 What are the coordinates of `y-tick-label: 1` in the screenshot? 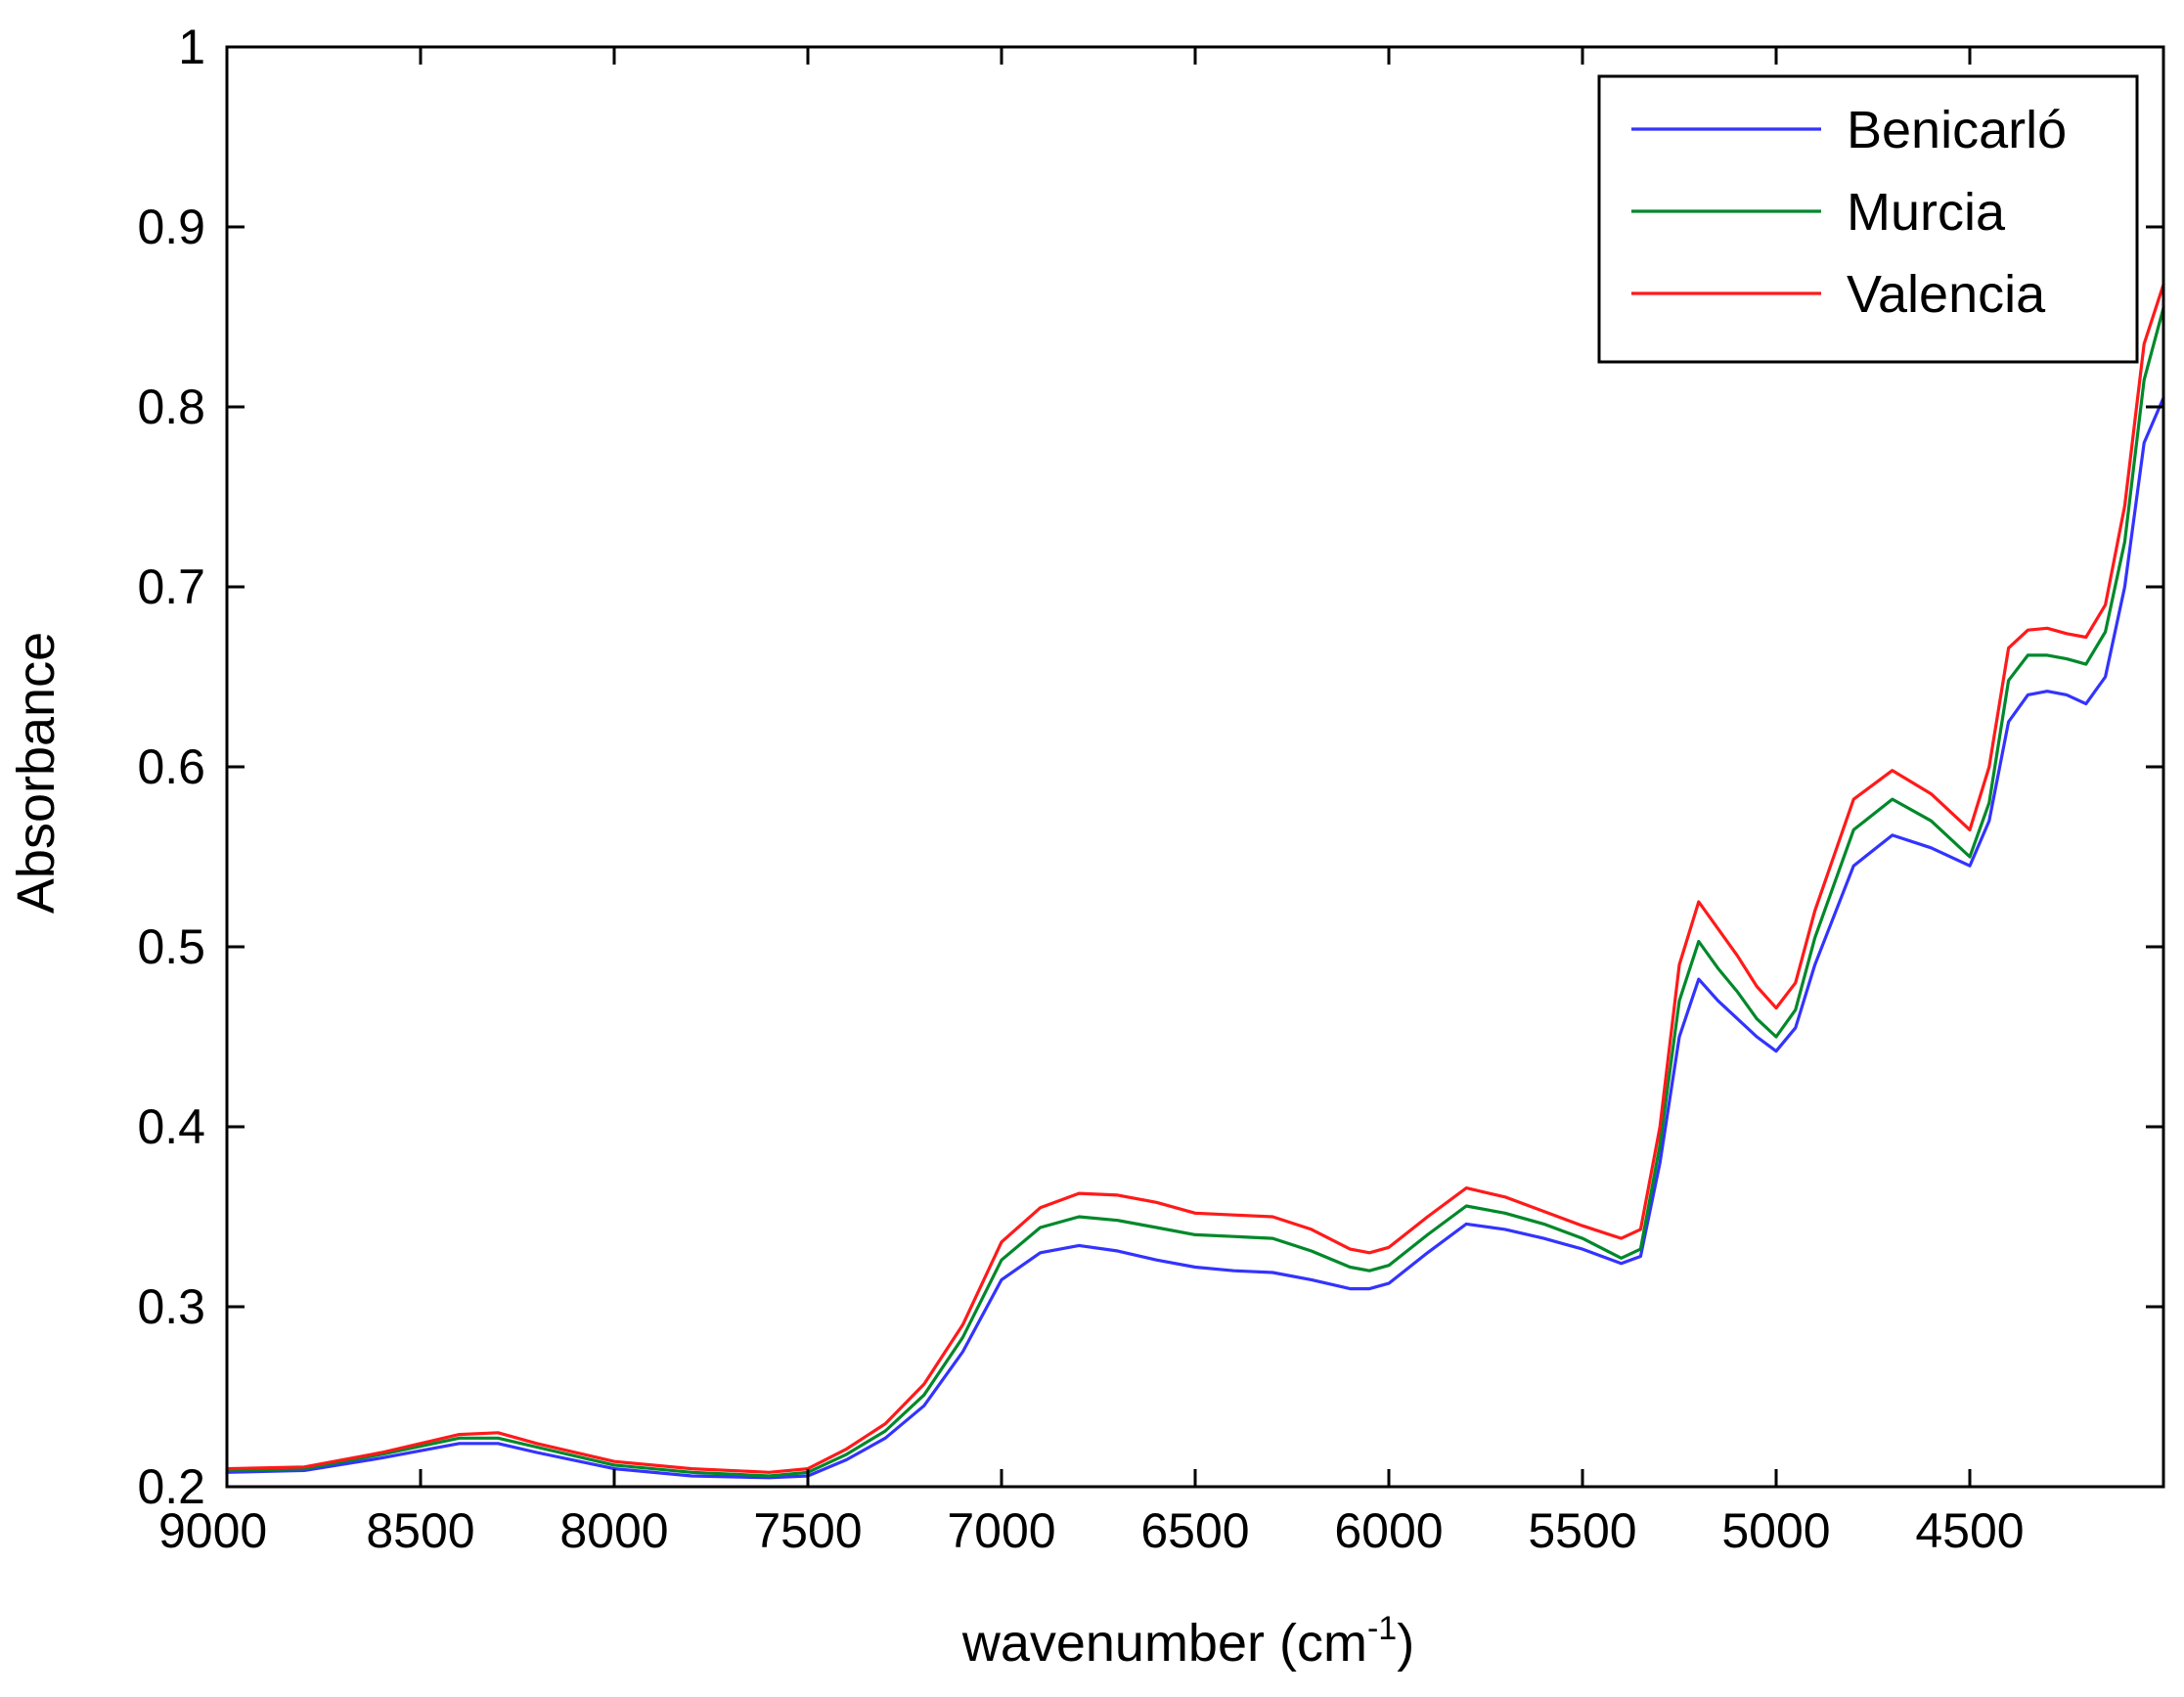 It's located at (191, 47).